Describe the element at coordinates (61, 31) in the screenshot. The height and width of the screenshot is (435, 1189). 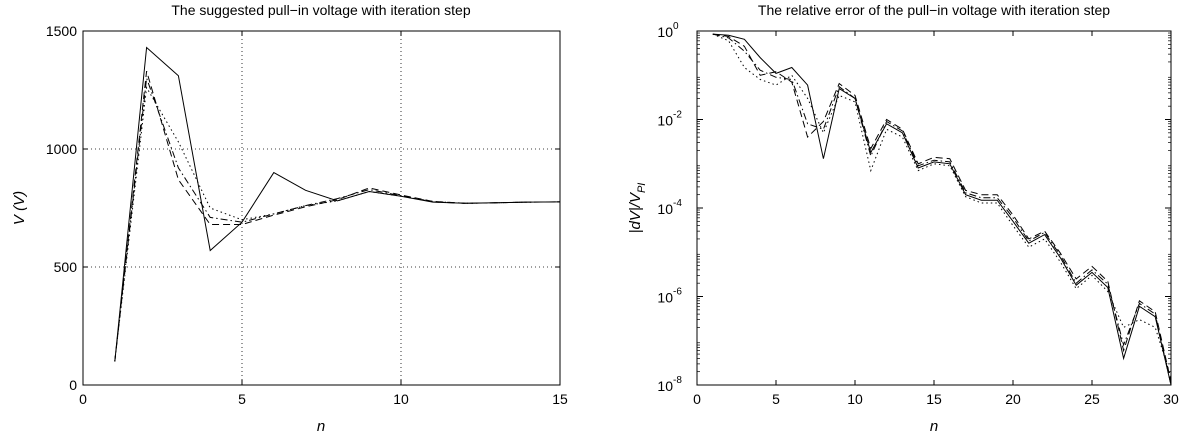
I see `y-tick-label: 1500` at that location.